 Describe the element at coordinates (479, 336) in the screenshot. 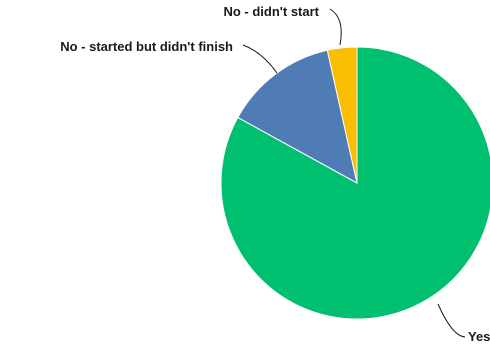

I see `slice-label-0: Yes` at that location.